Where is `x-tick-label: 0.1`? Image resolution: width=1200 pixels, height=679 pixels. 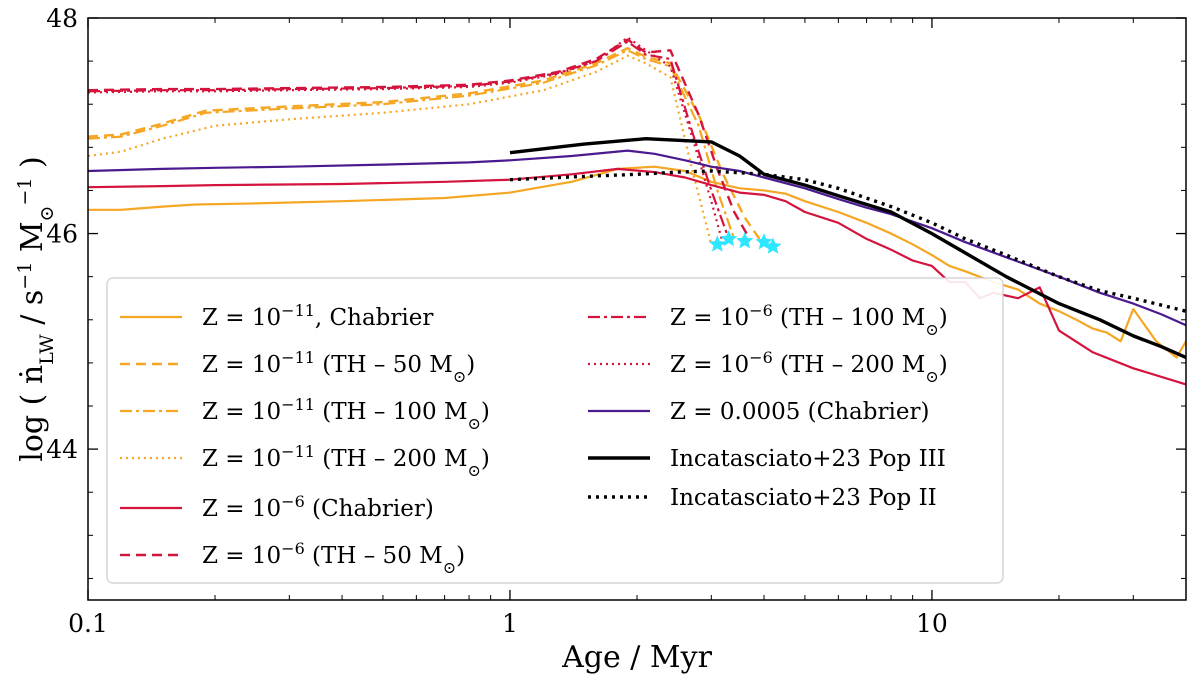 x-tick-label: 0.1 is located at coordinates (88, 623).